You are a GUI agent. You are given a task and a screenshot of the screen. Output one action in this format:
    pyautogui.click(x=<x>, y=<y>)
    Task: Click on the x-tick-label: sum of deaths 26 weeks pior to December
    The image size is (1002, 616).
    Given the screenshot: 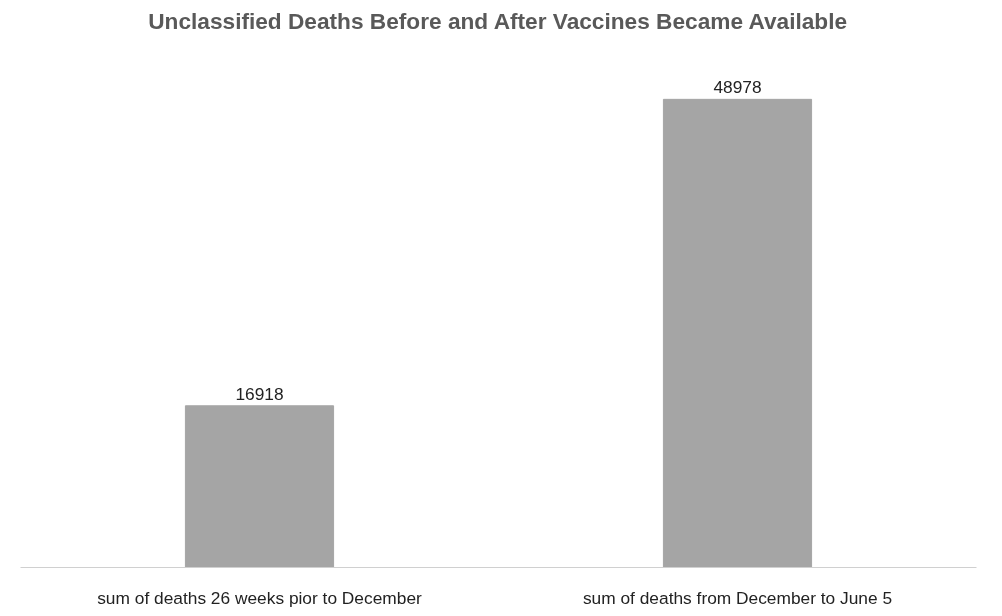 What is the action you would take?
    pyautogui.click(x=260, y=597)
    